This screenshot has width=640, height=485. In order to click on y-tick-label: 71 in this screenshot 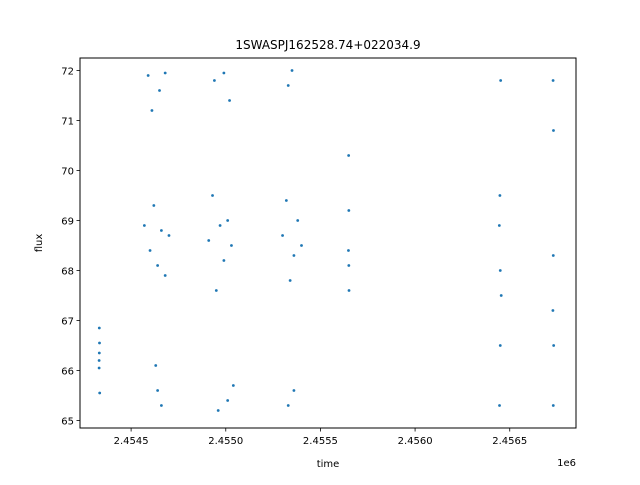, I will do `click(67, 122)`.